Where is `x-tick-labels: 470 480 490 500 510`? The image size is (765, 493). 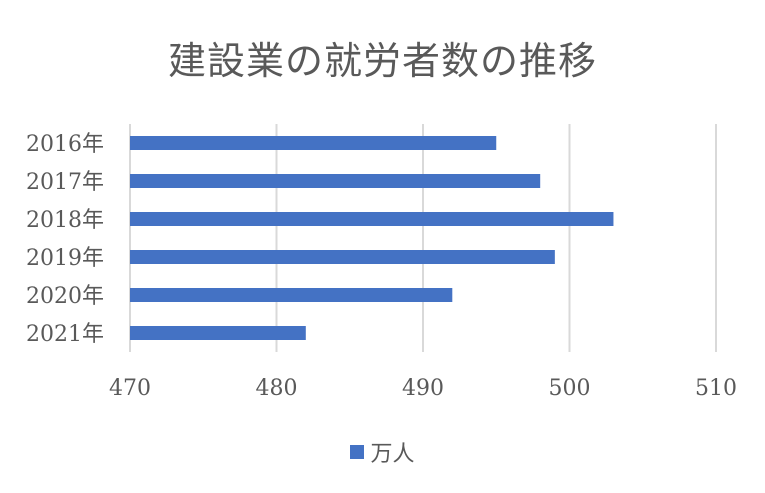
x-tick-labels: 470 480 490 500 510 is located at coordinates (423, 388).